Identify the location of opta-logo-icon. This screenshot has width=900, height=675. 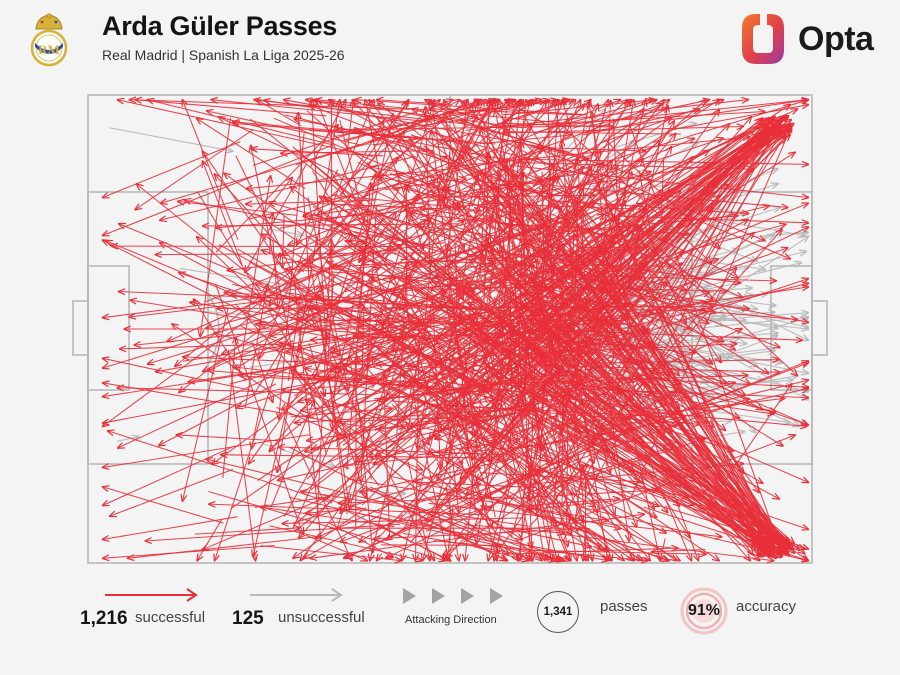
(763, 38).